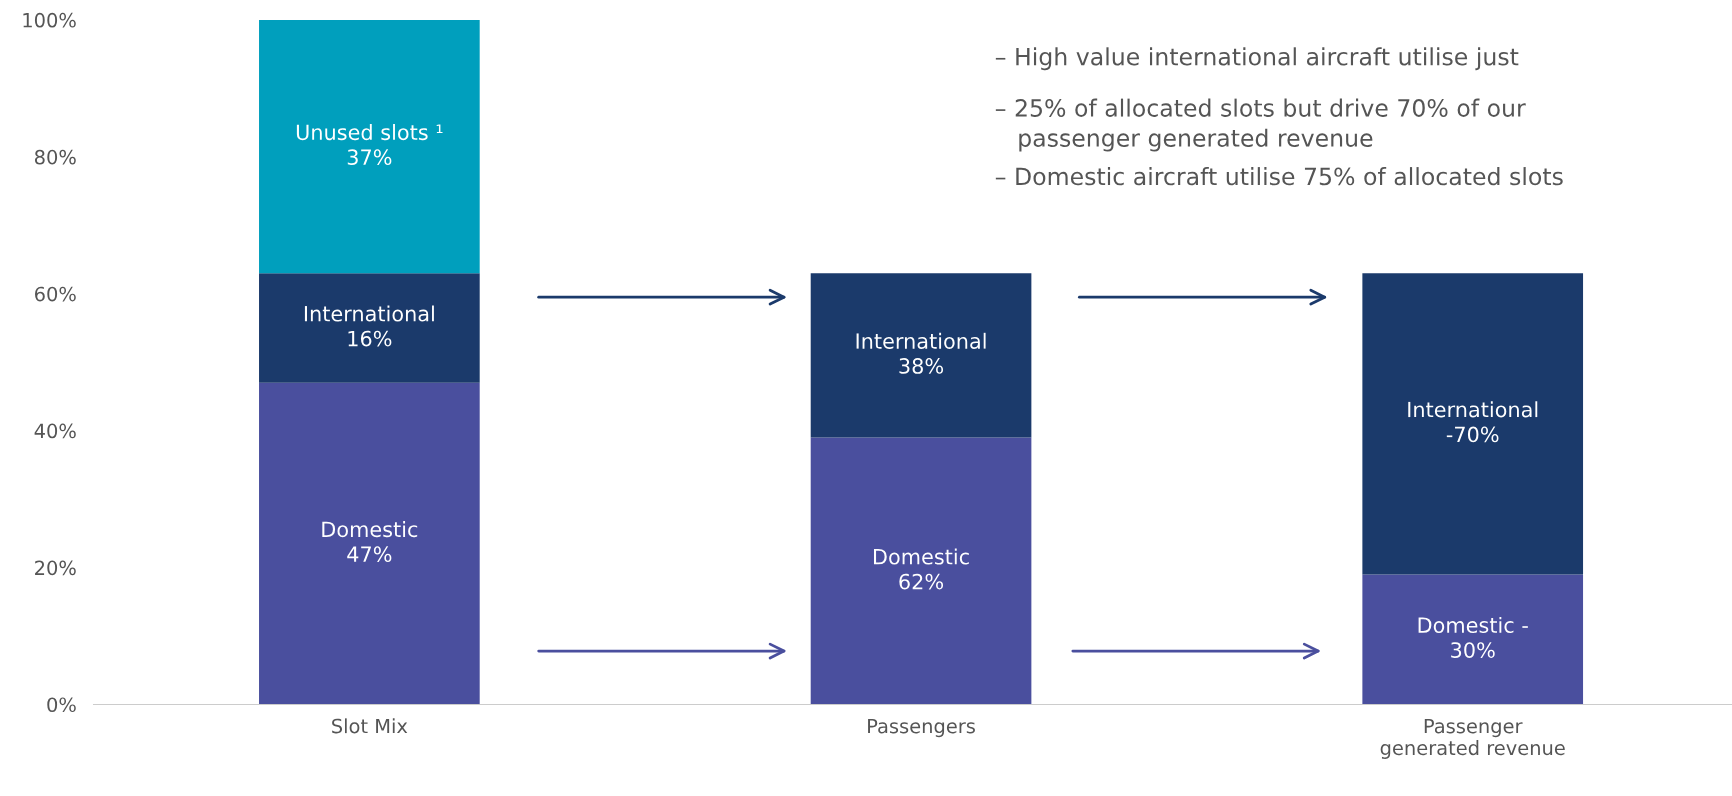 The width and height of the screenshot is (1732, 796). I want to click on annotation: Domestic 62%, so click(921, 569).